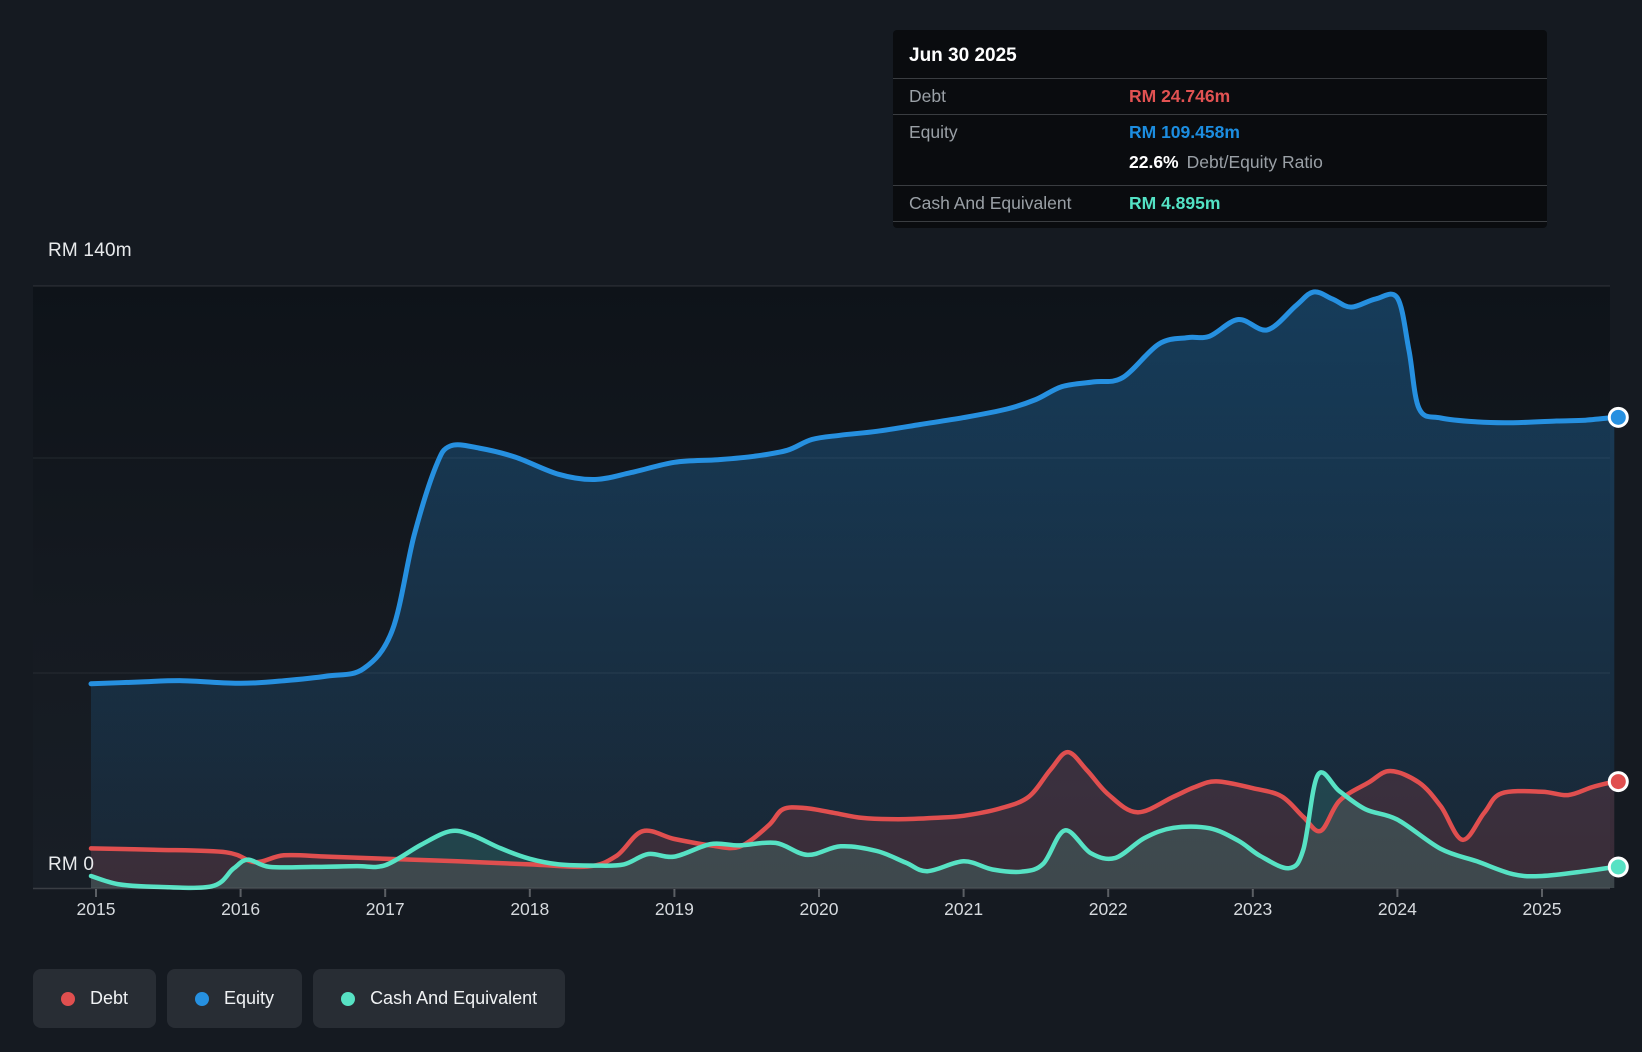 The height and width of the screenshot is (1052, 1642). Describe the element at coordinates (249, 998) in the screenshot. I see `legend-equity-label: Equity` at that location.